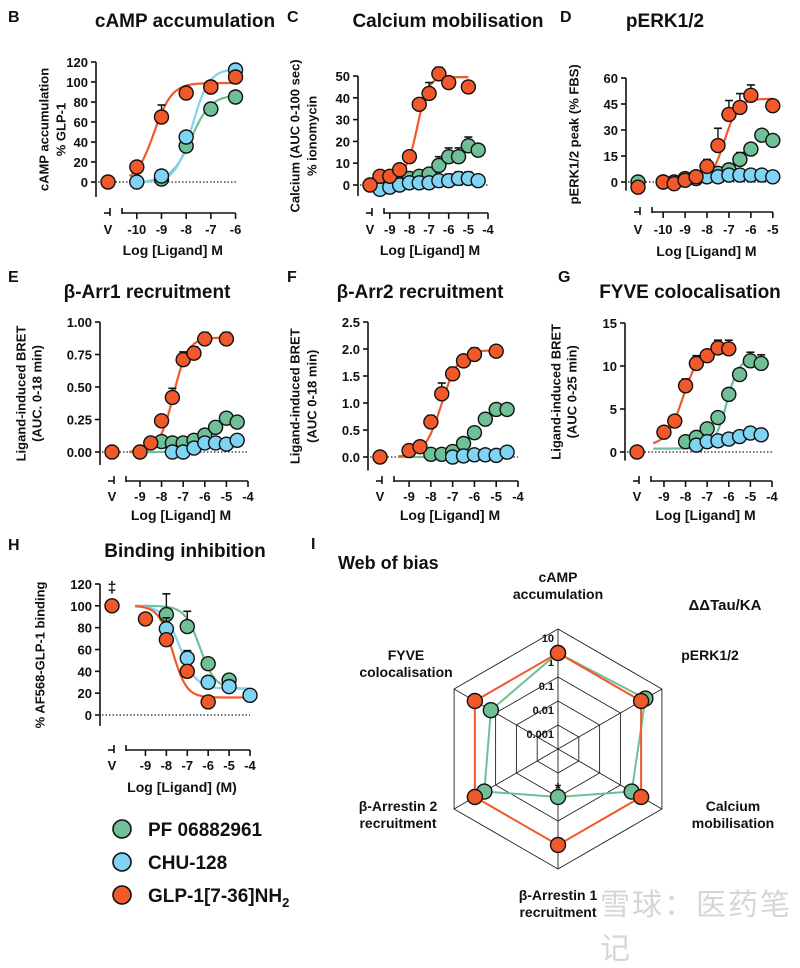 The image size is (800, 968). I want to click on radar-axis-label: β-Arrestin 2, so click(398, 806).